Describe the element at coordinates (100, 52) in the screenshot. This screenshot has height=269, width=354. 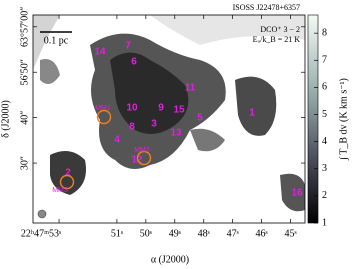
I see `source-label: 14` at that location.